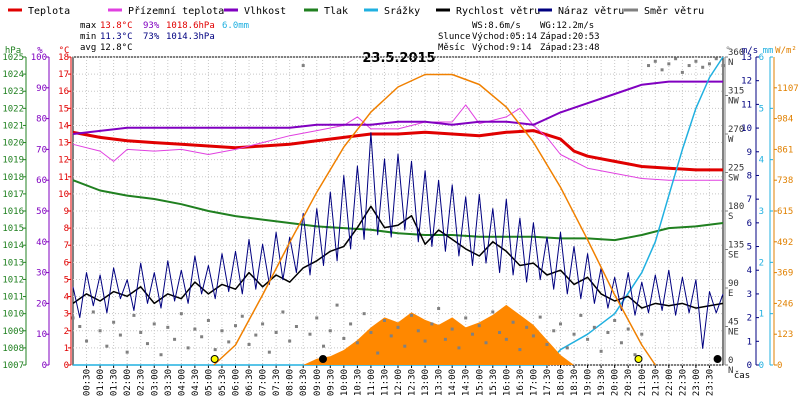  Describe the element at coordinates (749, 366) in the screenshot. I see `axis-tick-label-wind: 0` at that location.